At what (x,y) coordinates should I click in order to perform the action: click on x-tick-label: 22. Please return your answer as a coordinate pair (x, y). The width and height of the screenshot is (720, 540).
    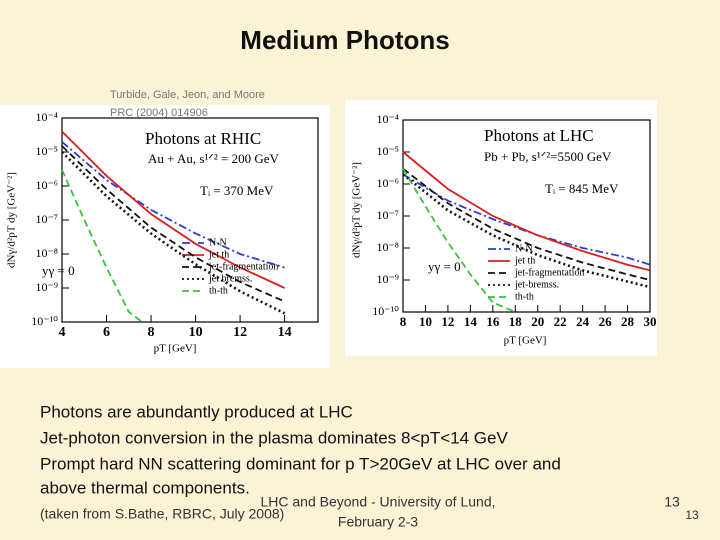
    Looking at the image, I should click on (560, 321).